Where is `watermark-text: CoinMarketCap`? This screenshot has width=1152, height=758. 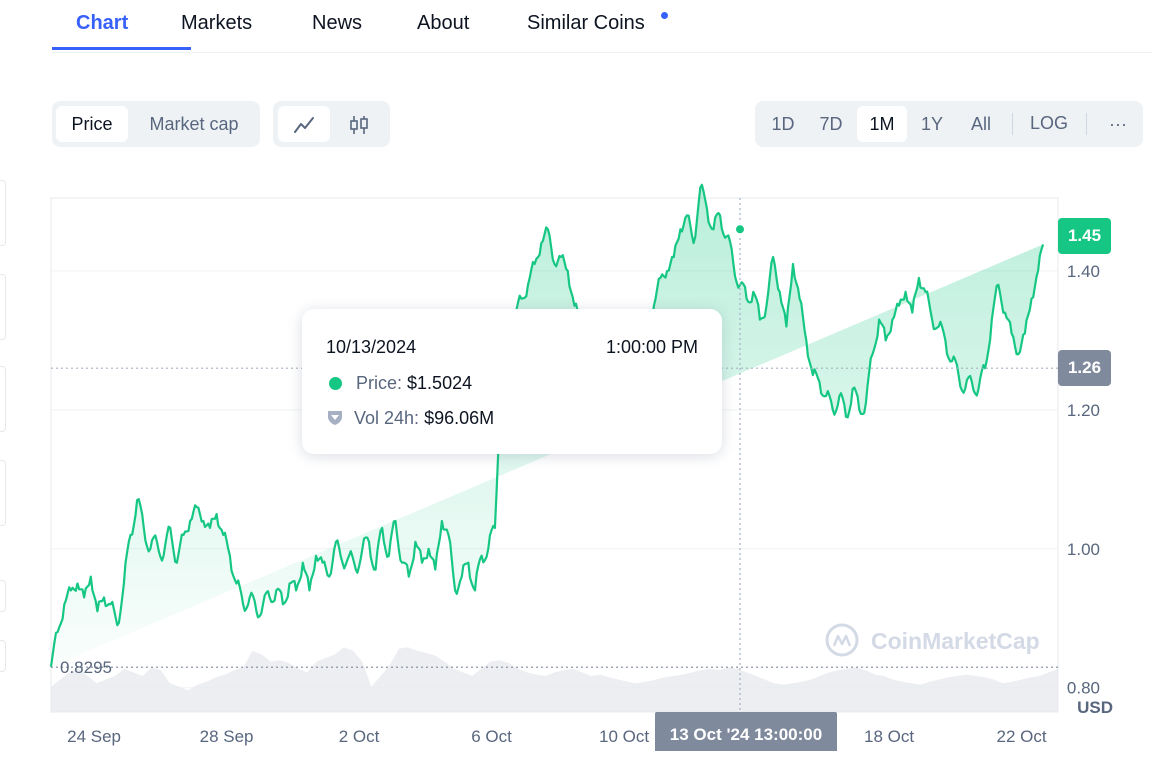
watermark-text: CoinMarketCap is located at coordinates (955, 641).